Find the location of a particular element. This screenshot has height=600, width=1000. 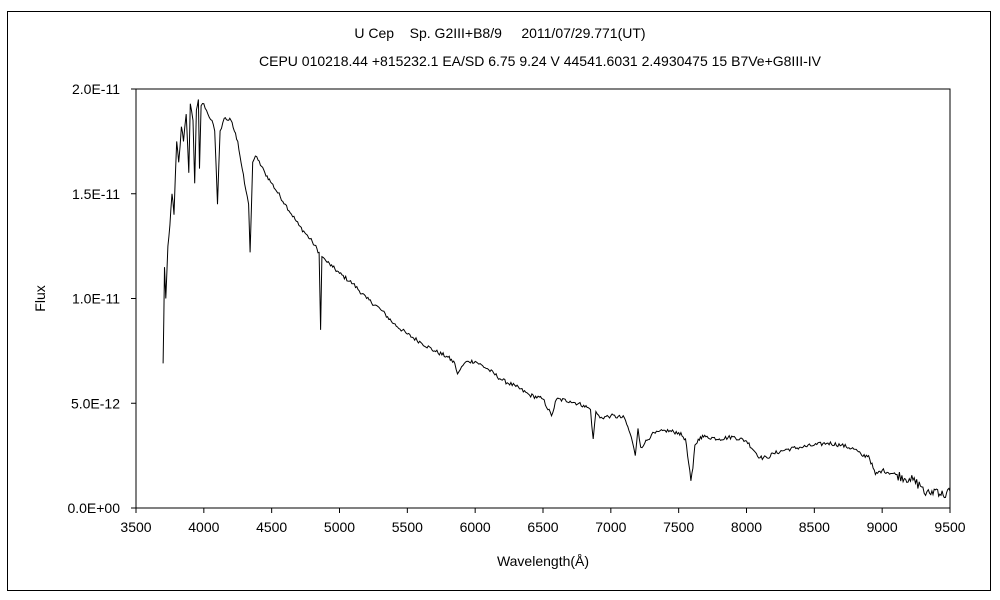

y-tick-label: 1.5E-11 is located at coordinates (96, 194).